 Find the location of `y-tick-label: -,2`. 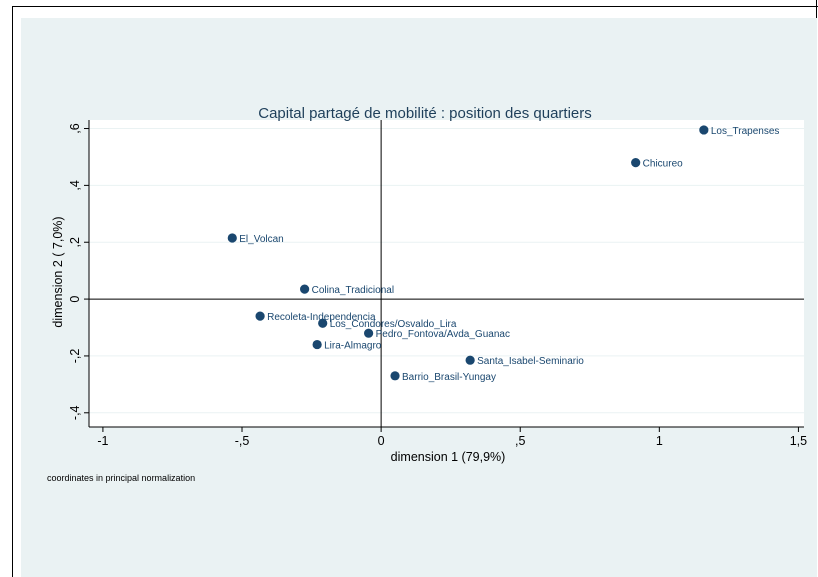

y-tick-label: -,2 is located at coordinates (75, 356).